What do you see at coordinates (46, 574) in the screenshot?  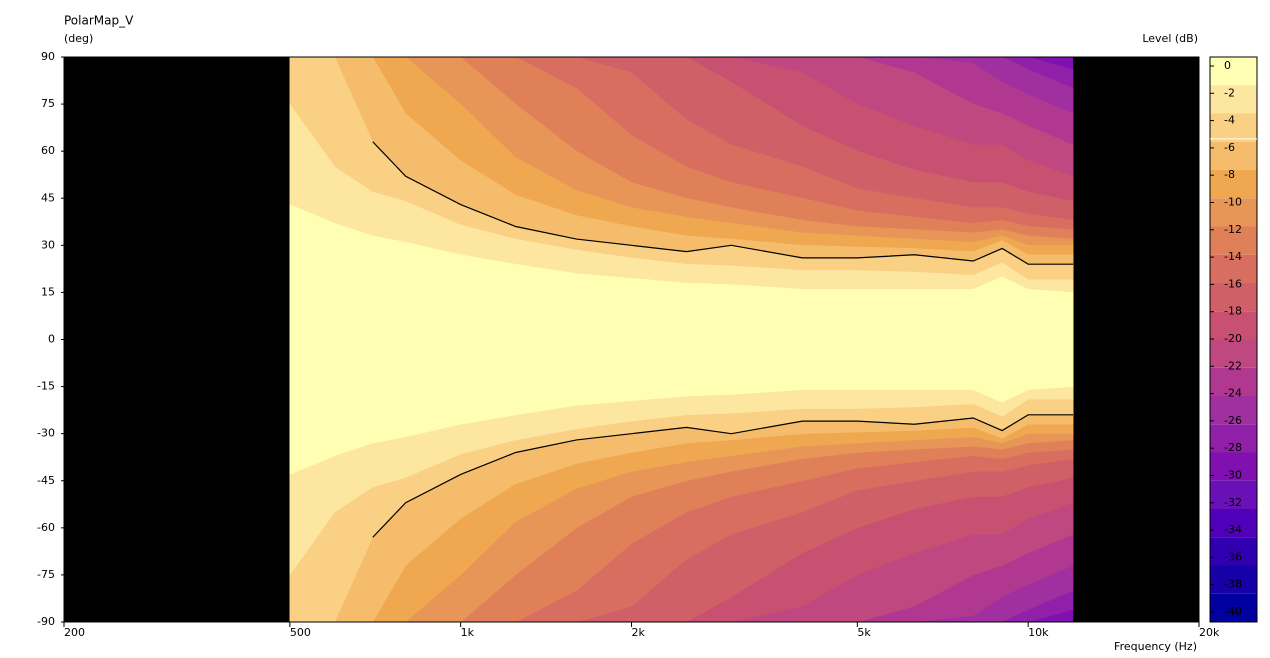 I see `y-tick-label: -75` at bounding box center [46, 574].